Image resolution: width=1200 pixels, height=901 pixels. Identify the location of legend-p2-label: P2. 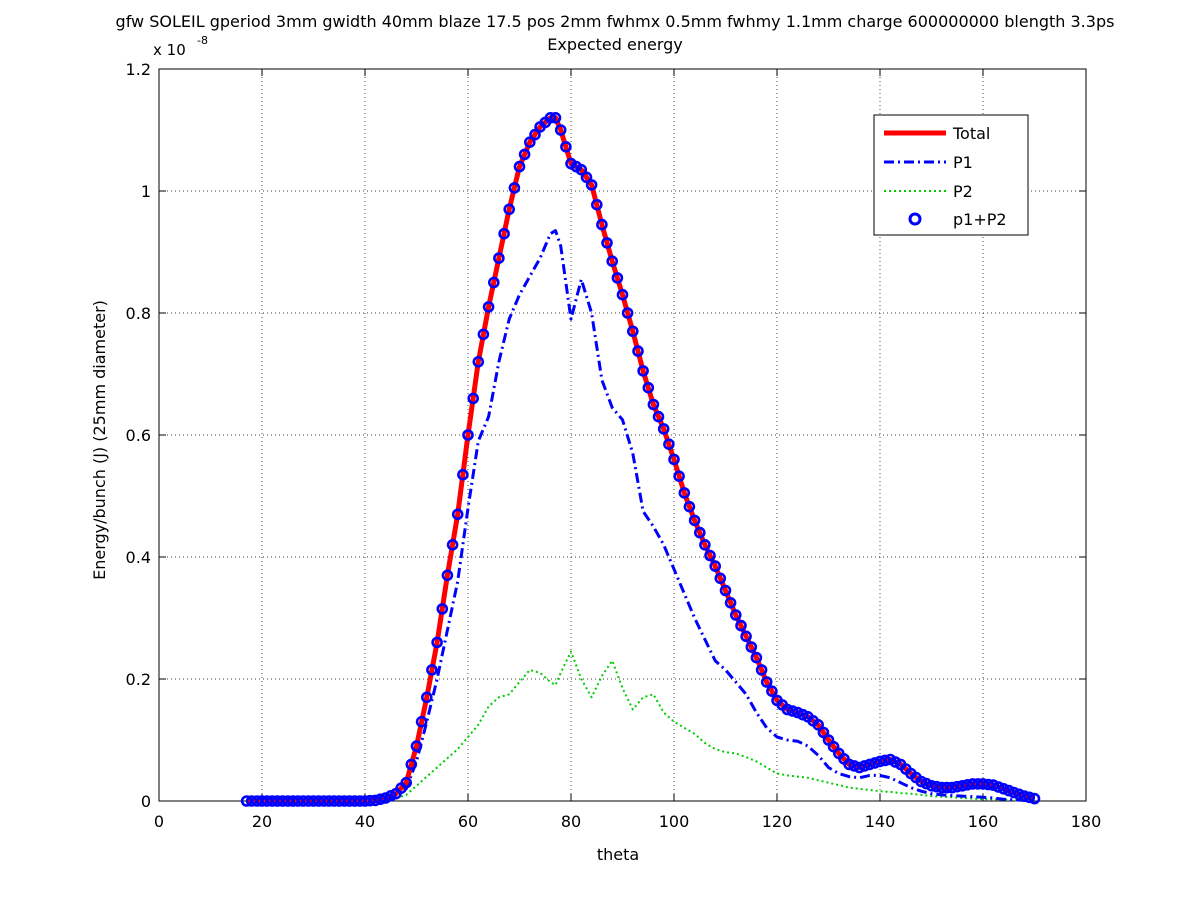
(963, 191).